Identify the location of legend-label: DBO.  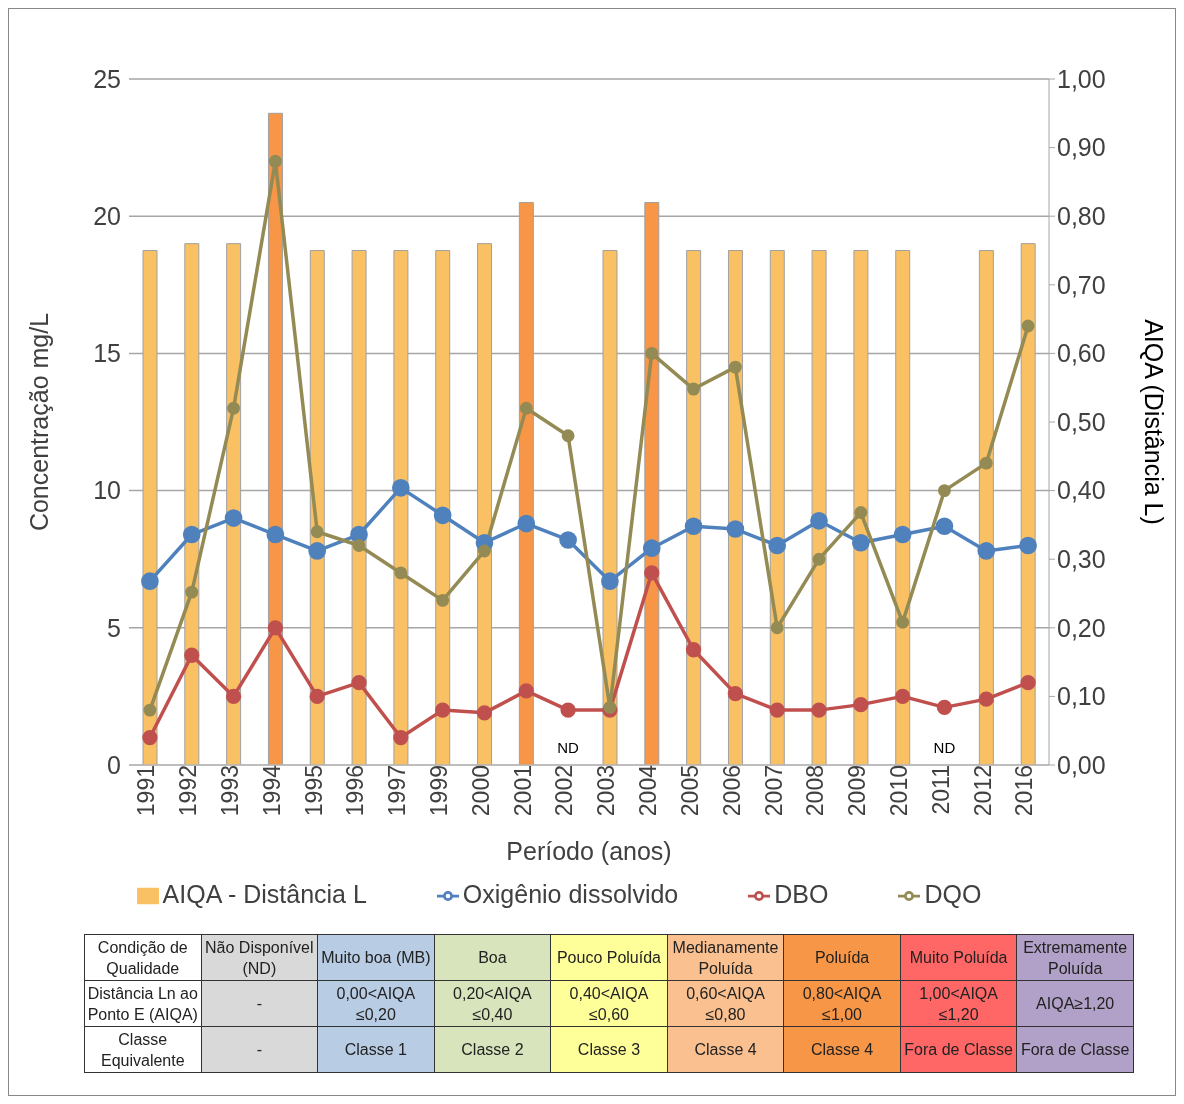
(801, 894).